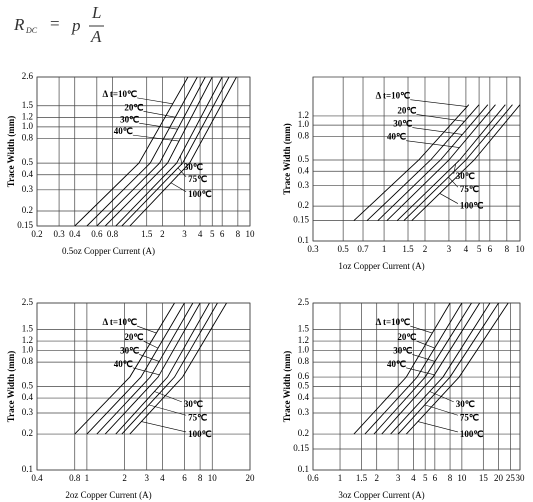  Describe the element at coordinates (511, 478) in the screenshot. I see `x-tick-label: 25` at that location.